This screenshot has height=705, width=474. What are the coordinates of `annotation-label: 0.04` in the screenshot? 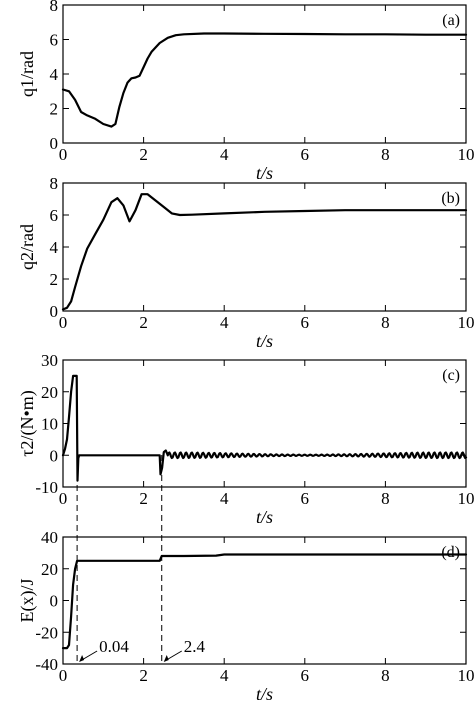 It's located at (114, 646).